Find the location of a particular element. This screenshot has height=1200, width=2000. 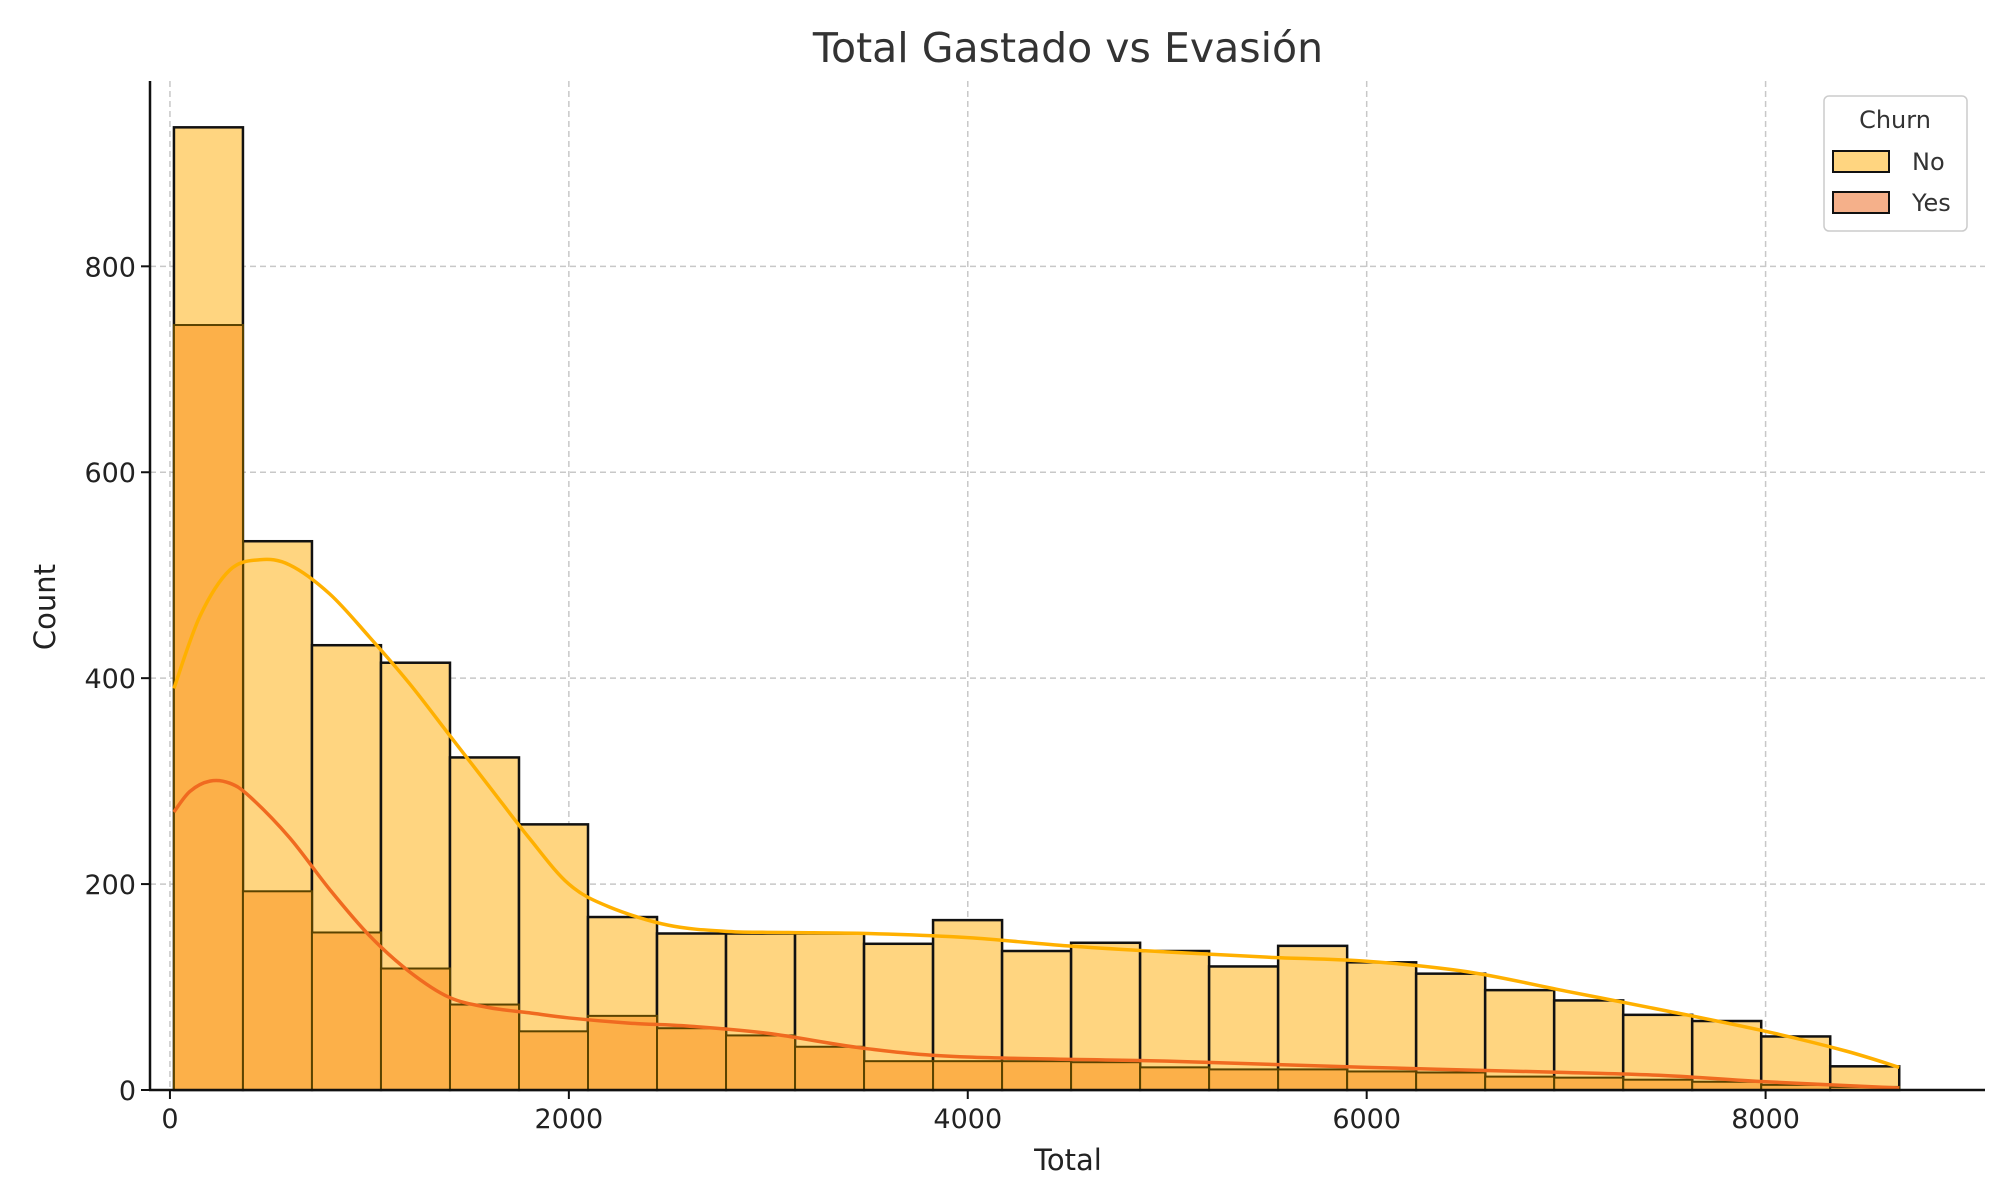

legend-label-no: No is located at coordinates (1928, 162).